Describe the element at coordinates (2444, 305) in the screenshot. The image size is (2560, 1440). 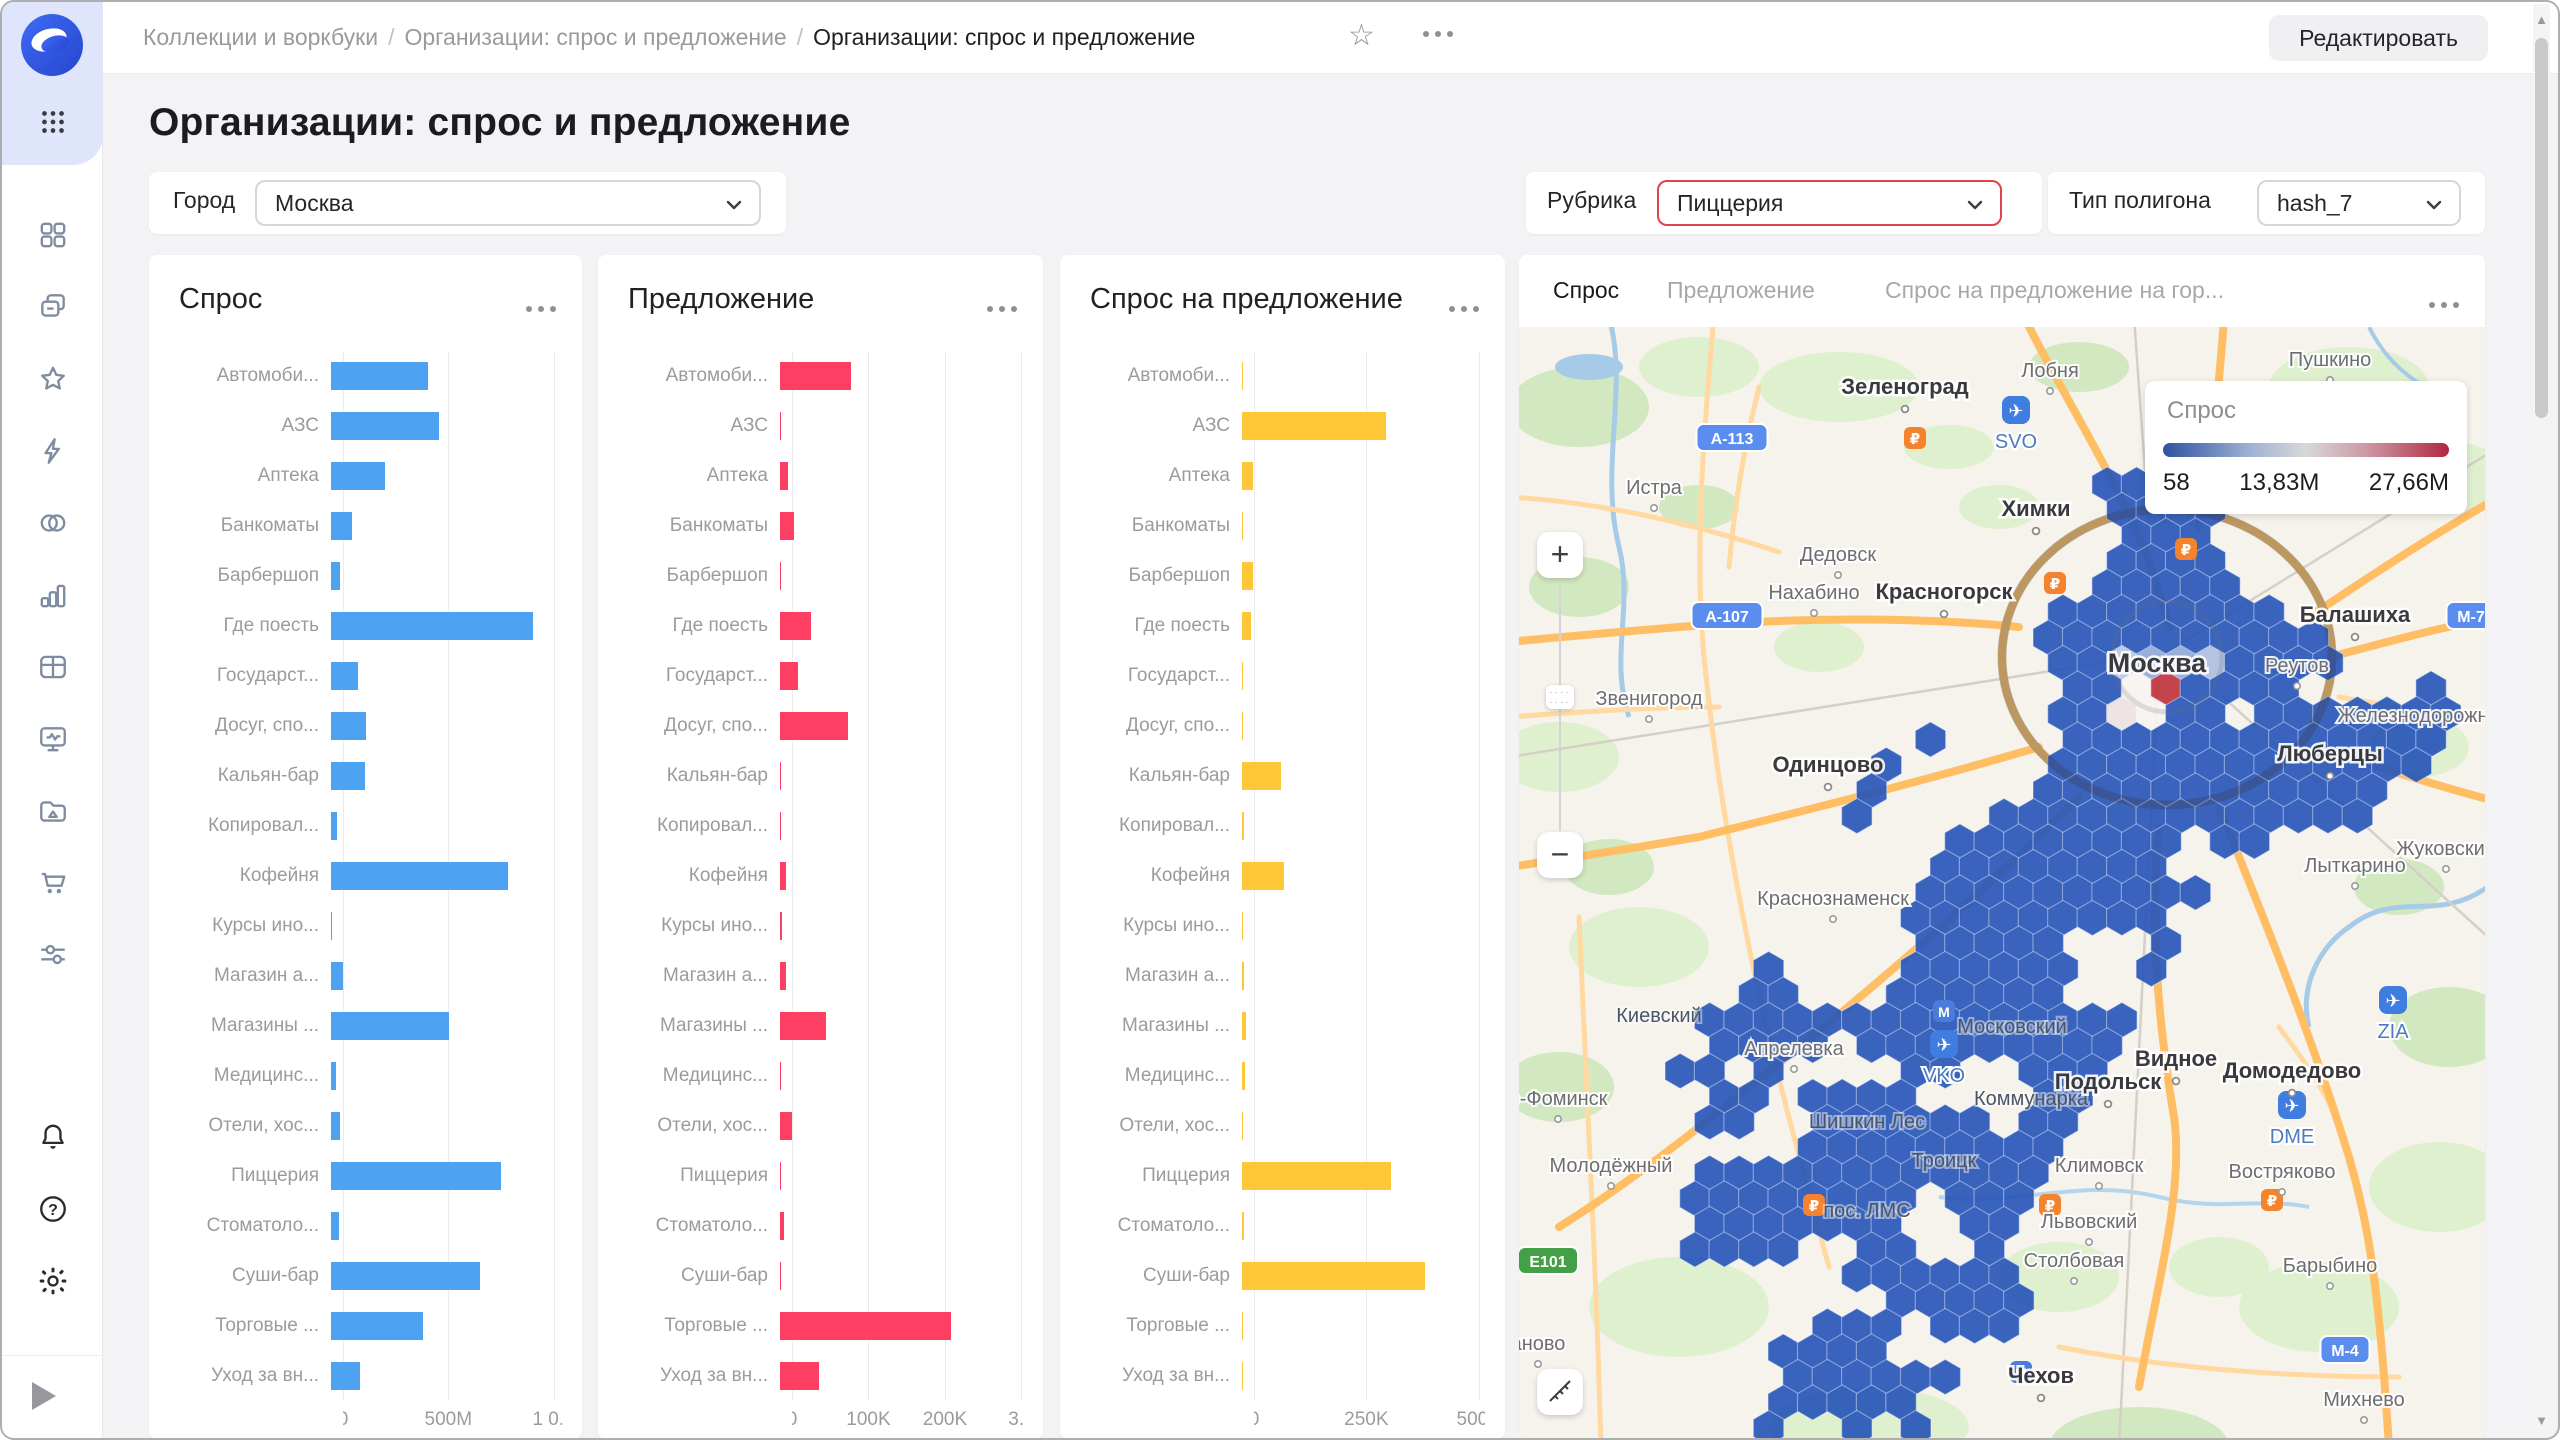
I see `map-menu-icon` at that location.